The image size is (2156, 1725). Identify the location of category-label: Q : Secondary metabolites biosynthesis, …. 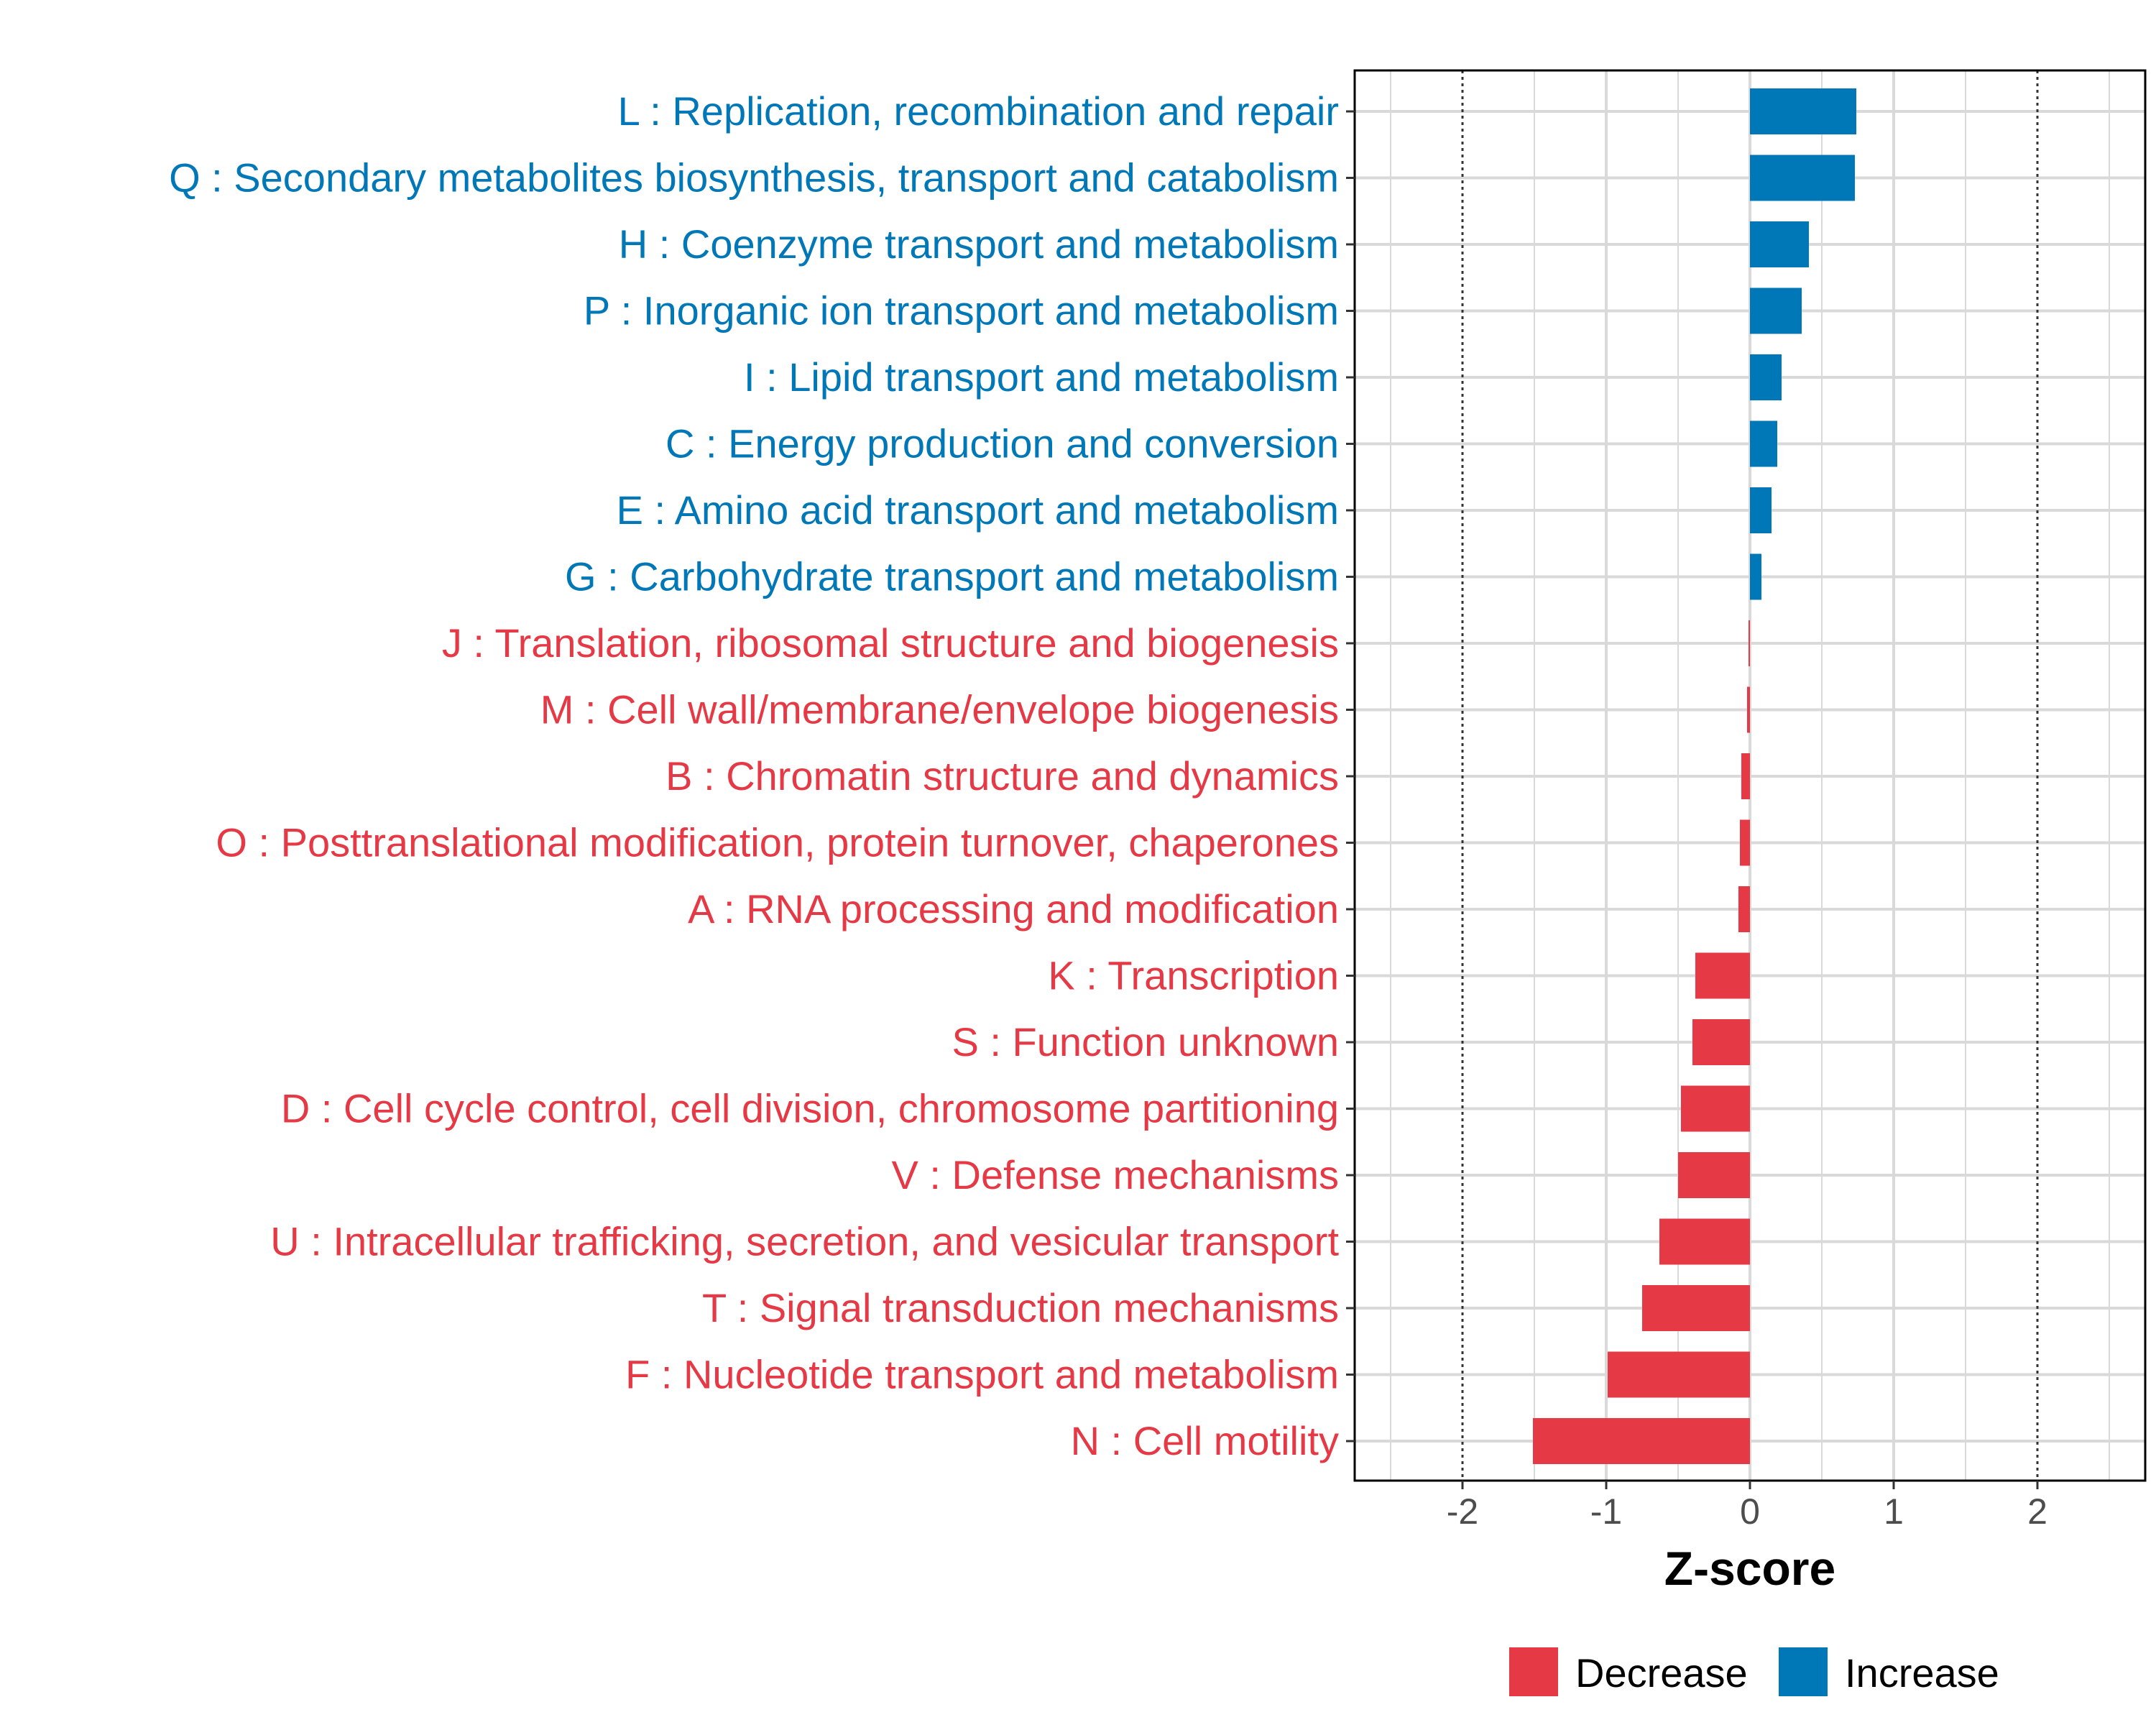
(754, 178).